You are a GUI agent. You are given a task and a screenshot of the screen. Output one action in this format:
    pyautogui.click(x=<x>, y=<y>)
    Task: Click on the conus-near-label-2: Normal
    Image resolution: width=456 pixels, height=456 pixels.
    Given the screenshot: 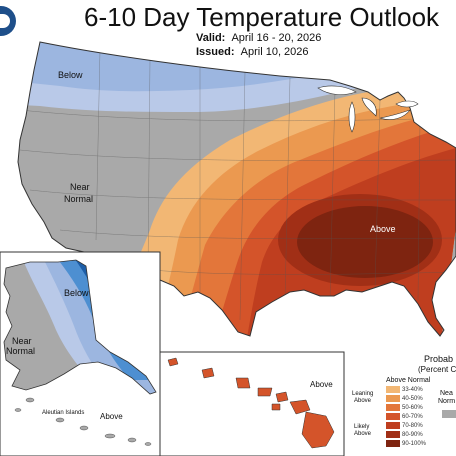 What is the action you would take?
    pyautogui.click(x=79, y=199)
    